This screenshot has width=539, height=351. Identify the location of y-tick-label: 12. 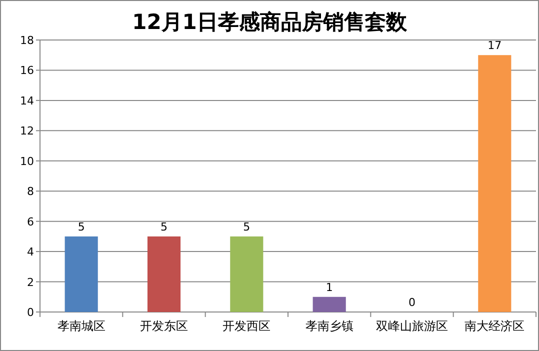
(27, 131).